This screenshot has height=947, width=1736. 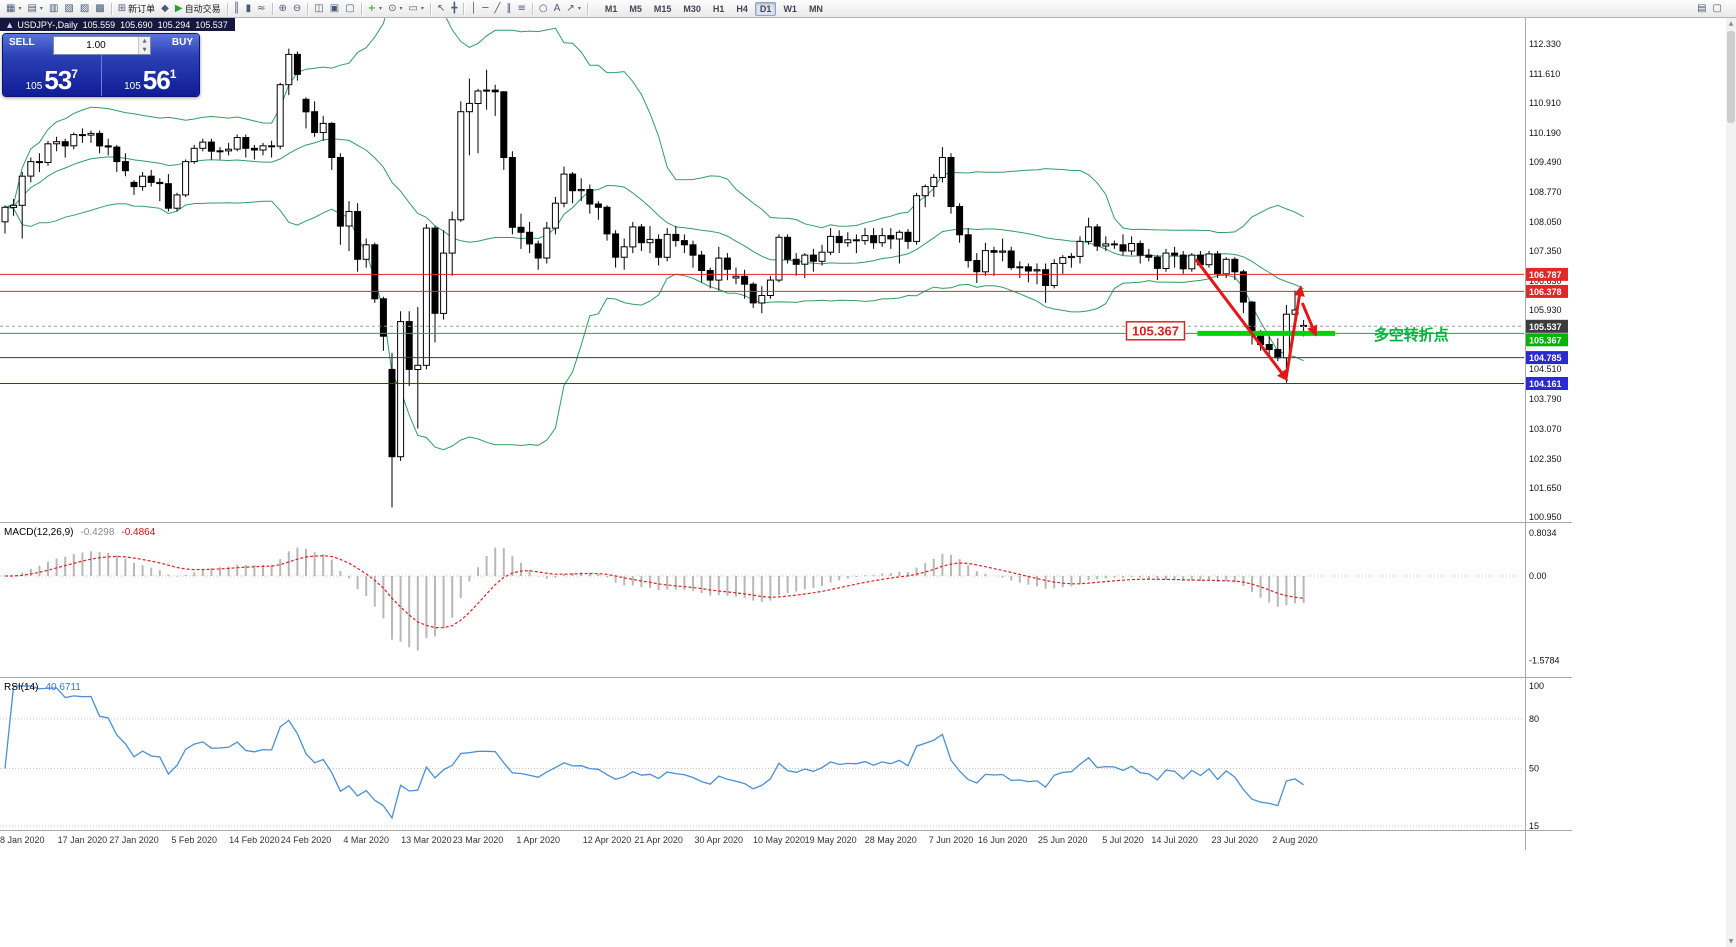 What do you see at coordinates (283, 8) in the screenshot?
I see `zoom-in-button: ⊕` at bounding box center [283, 8].